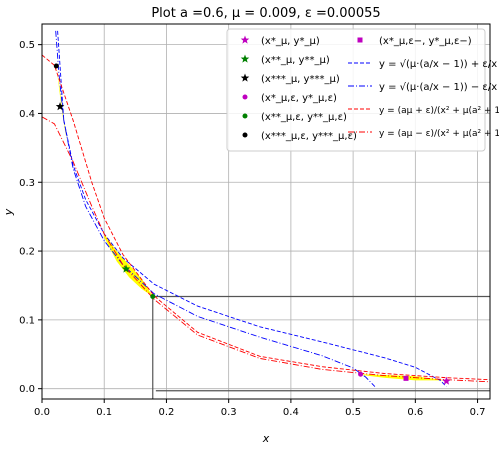 The width and height of the screenshot is (499, 454). What do you see at coordinates (439, 111) in the screenshot?
I see `legend-label-series-2: y = (aμ + ε)/(x² + μ(a² + 1))` at bounding box center [439, 111].